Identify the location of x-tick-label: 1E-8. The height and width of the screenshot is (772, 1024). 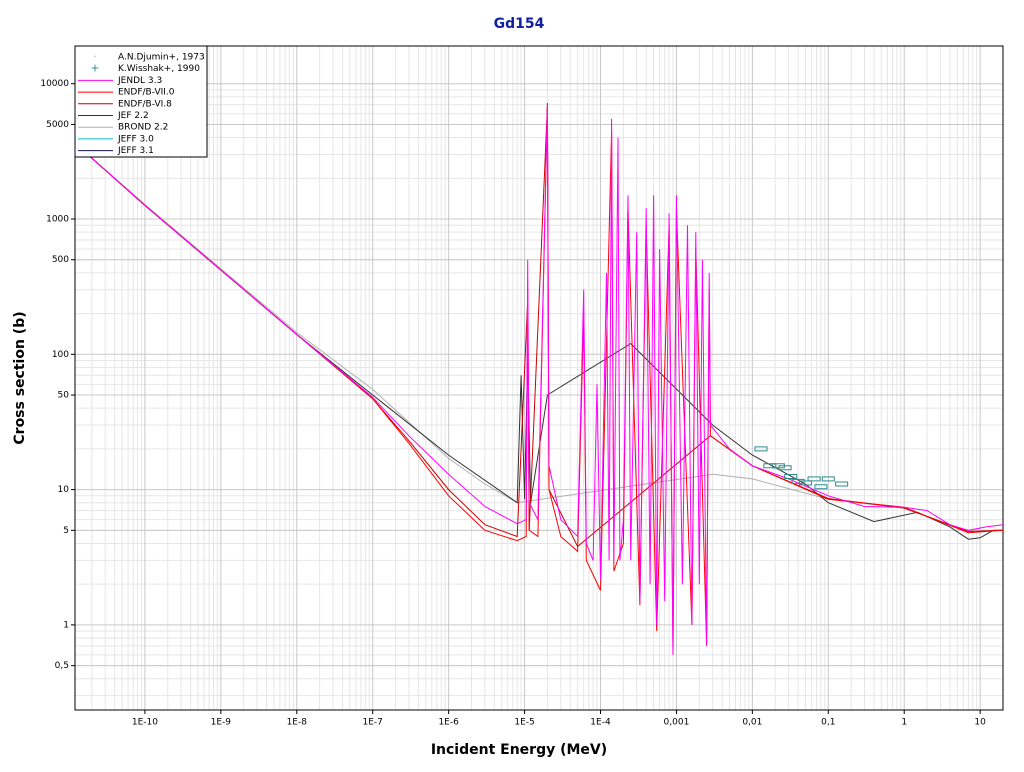
(297, 723).